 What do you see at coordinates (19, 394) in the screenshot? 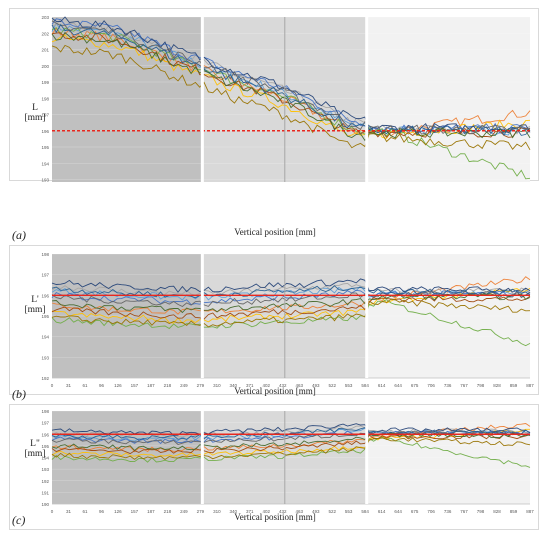
I see `panel-label-b: (b)` at bounding box center [19, 394].